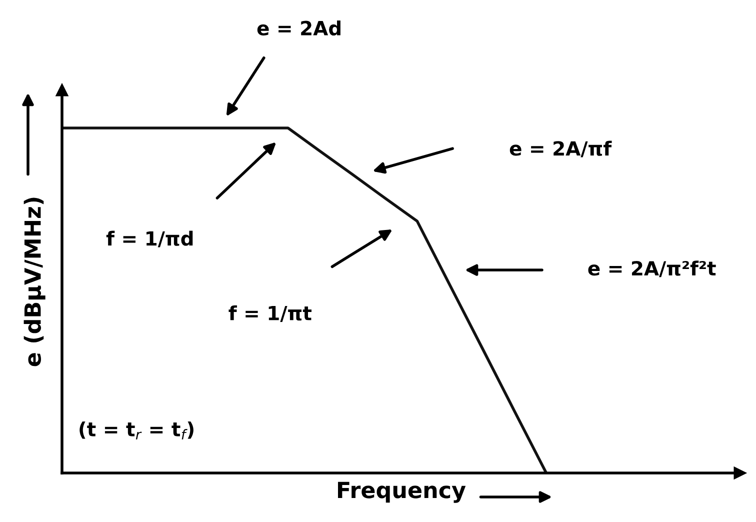 Image resolution: width=756 pixels, height=522 pixels. What do you see at coordinates (652, 269) in the screenshot?
I see `annotation: e = 2A/π²f²t` at bounding box center [652, 269].